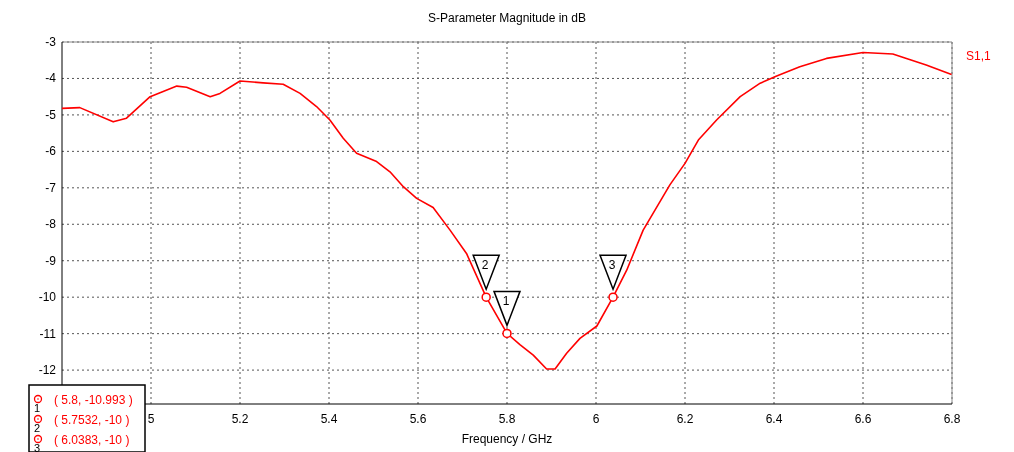 Image resolution: width=1014 pixels, height=452 pixels. I want to click on y-tick-label: -3, so click(51, 42).